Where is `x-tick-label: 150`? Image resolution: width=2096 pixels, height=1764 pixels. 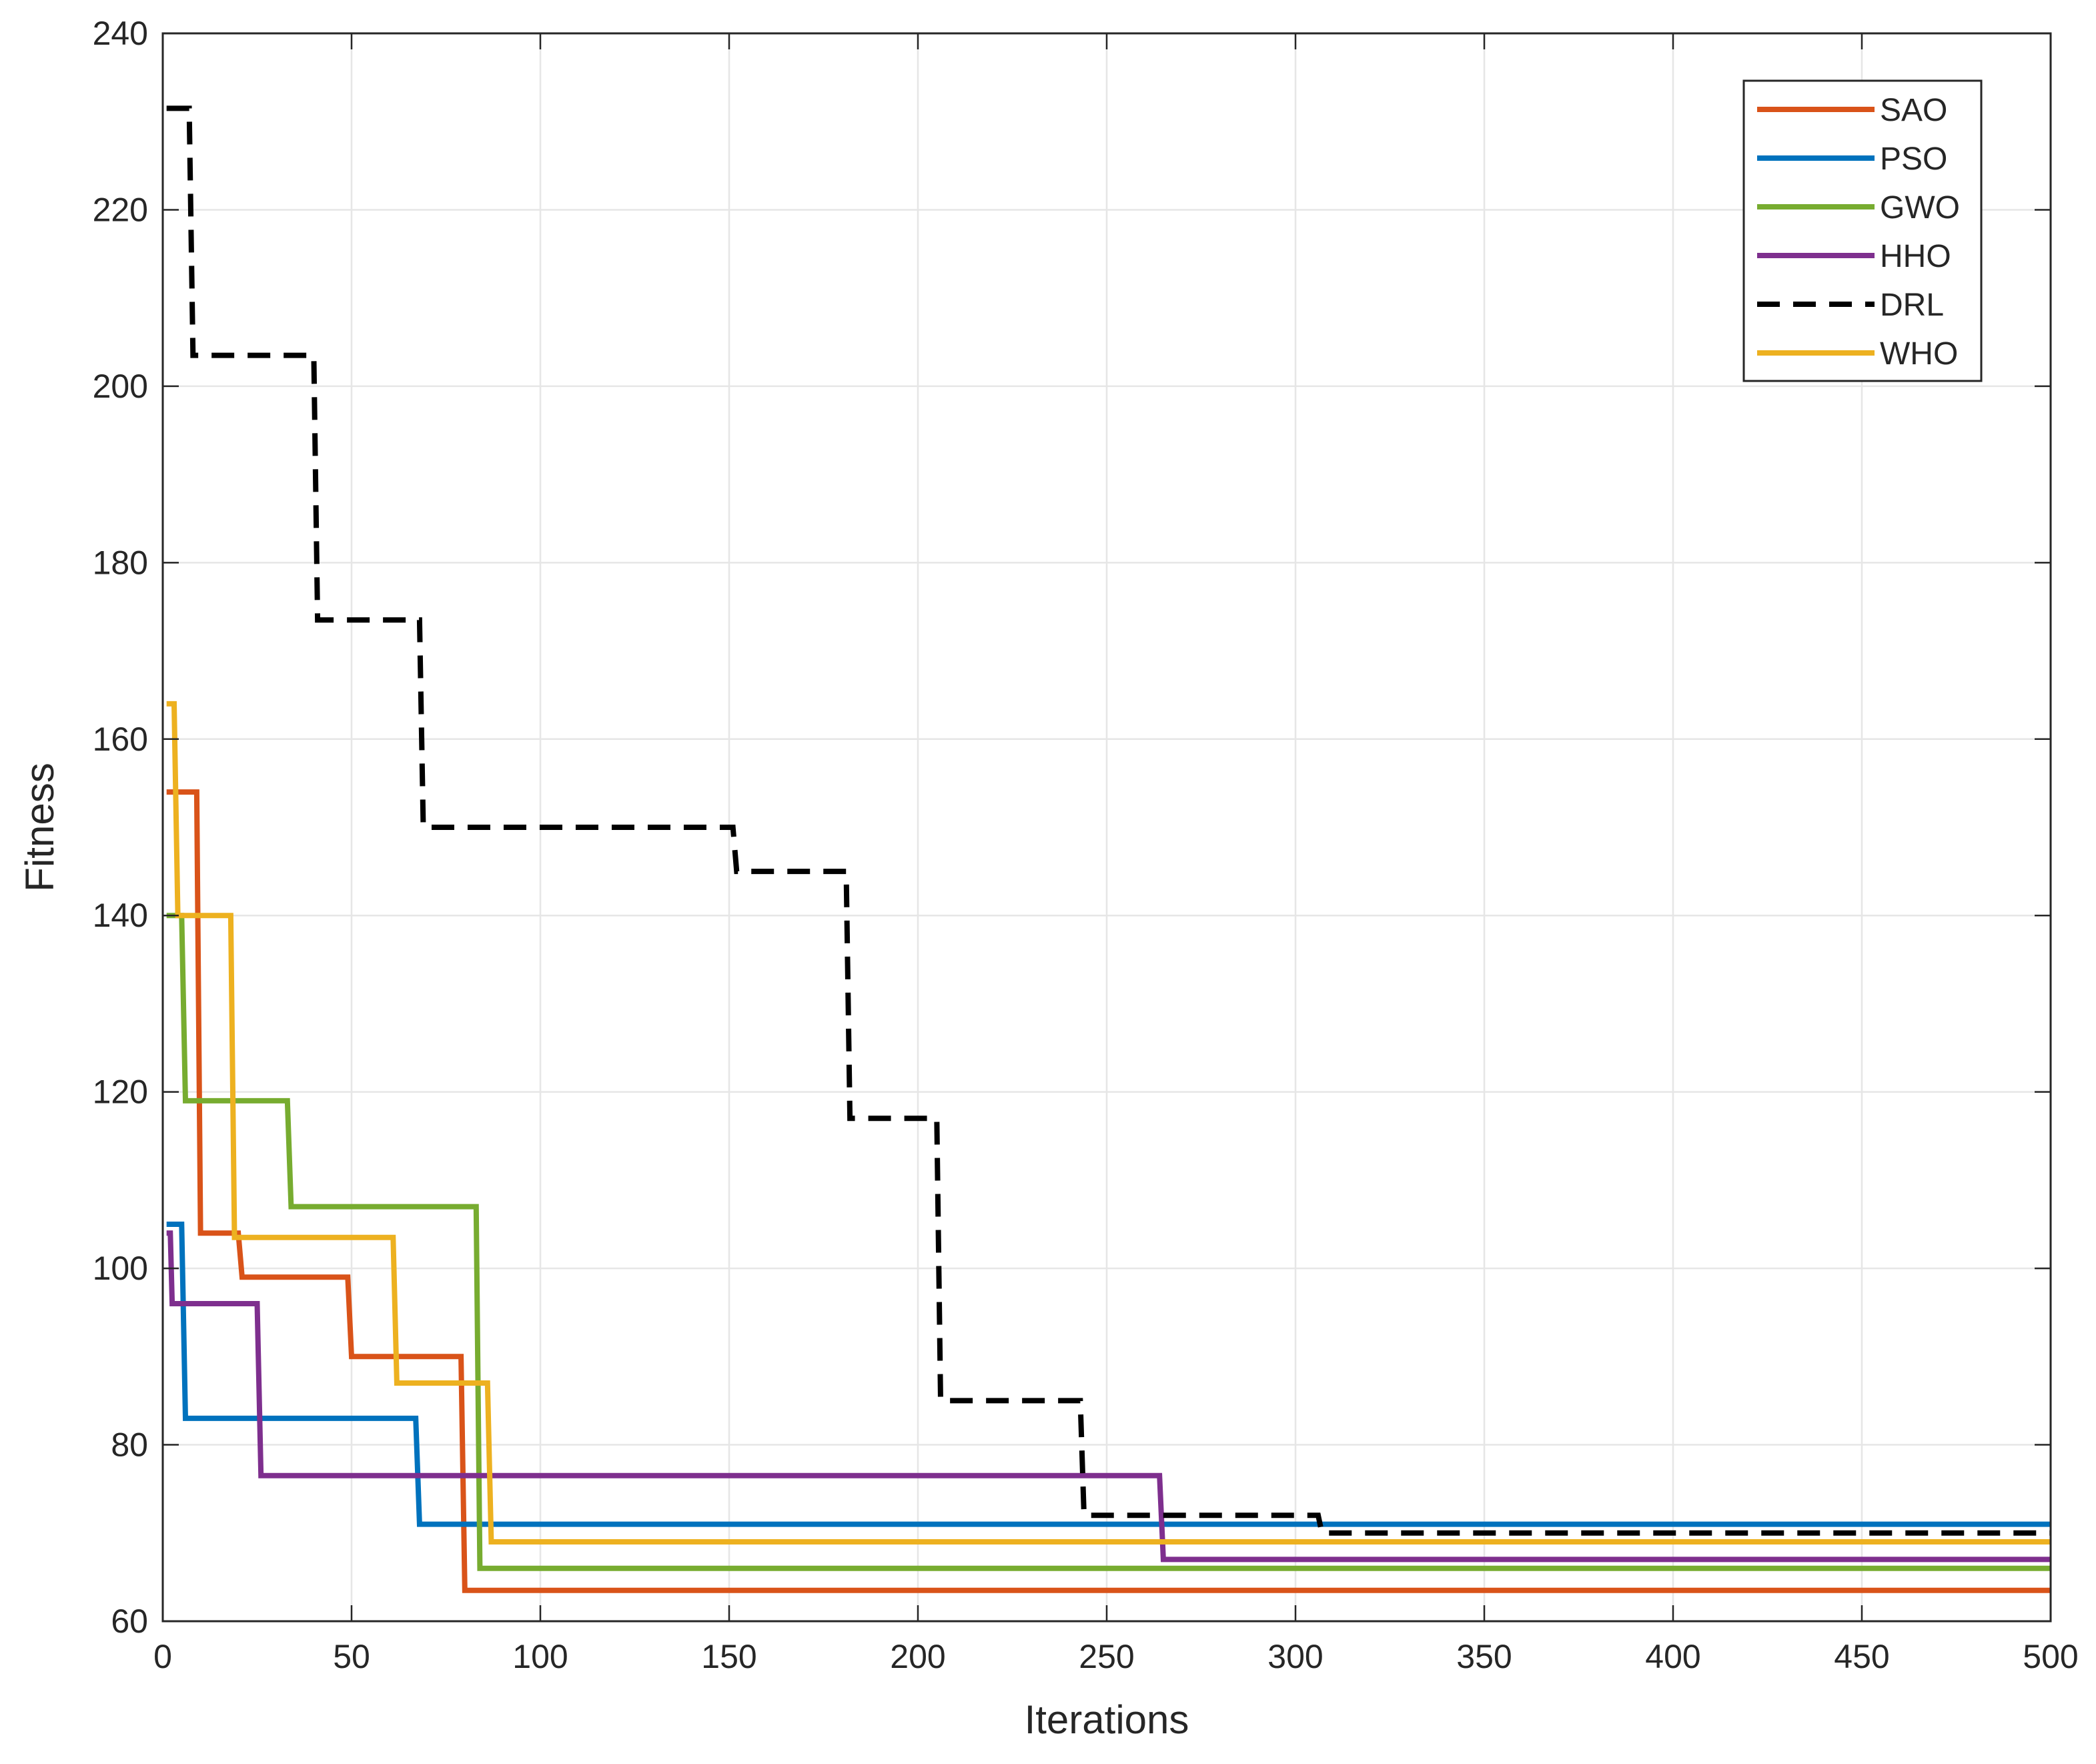
x-tick-label: 150 is located at coordinates (729, 1656).